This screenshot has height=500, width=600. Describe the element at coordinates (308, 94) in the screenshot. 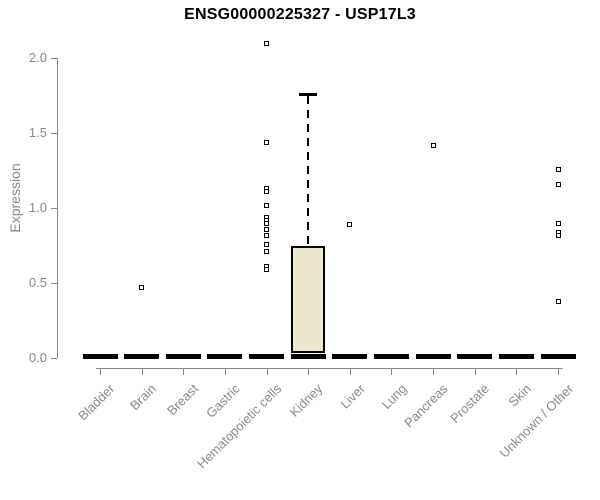

I see `whisker-cap` at that location.